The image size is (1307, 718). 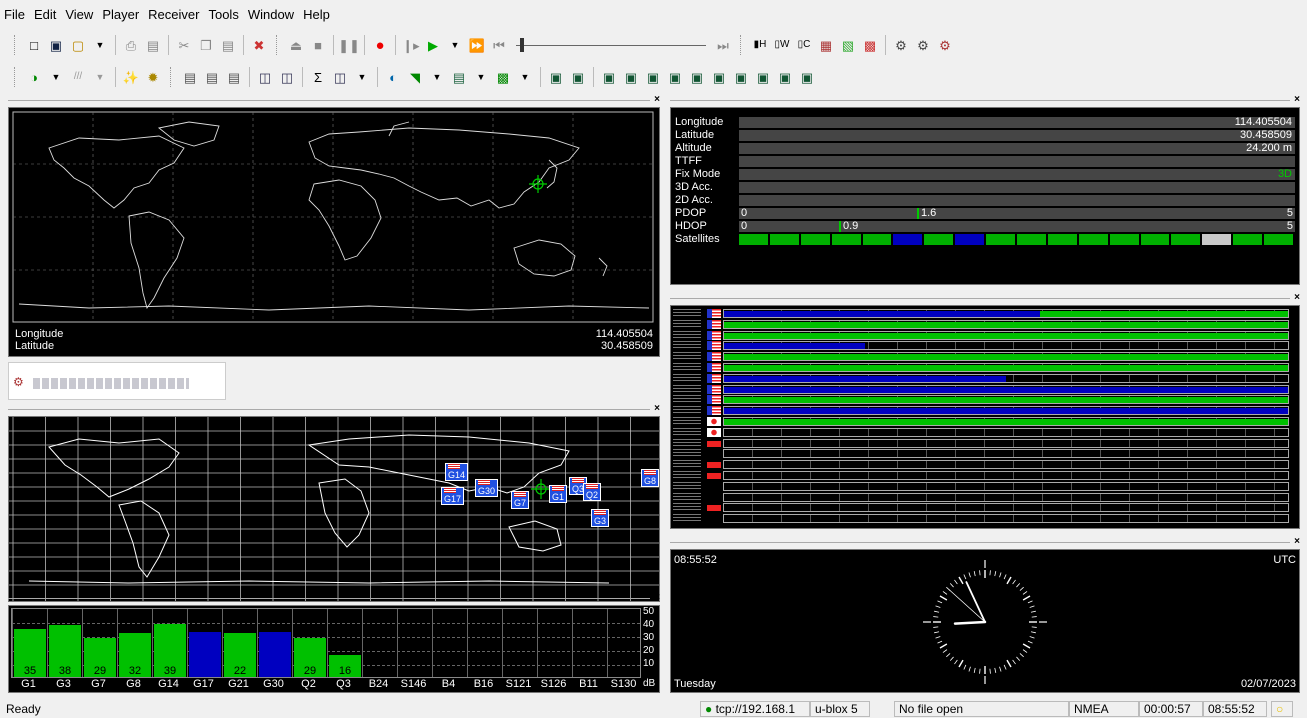 What do you see at coordinates (653, 77) in the screenshot?
I see `panel-e-icon: ▣` at bounding box center [653, 77].